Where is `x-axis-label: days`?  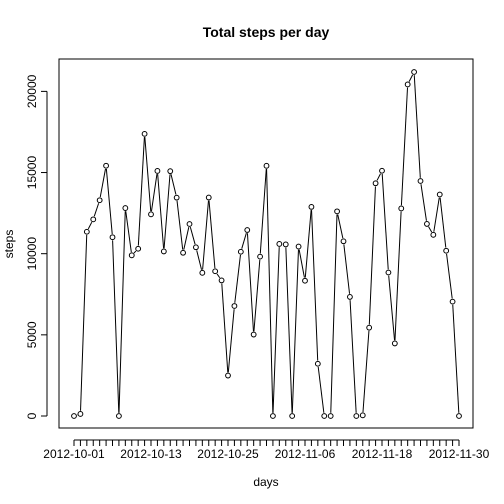 x-axis-label: days is located at coordinates (265, 482).